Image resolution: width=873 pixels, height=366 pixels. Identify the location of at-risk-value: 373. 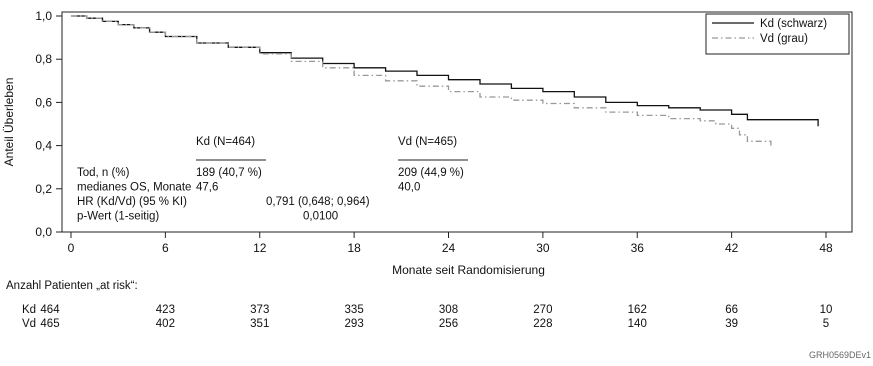
(259, 310).